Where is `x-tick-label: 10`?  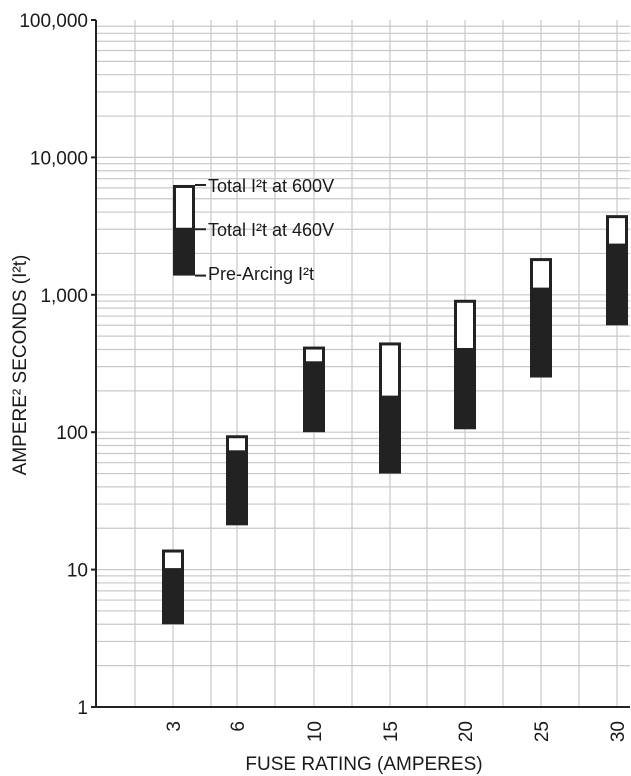
x-tick-label: 10 is located at coordinates (315, 731).